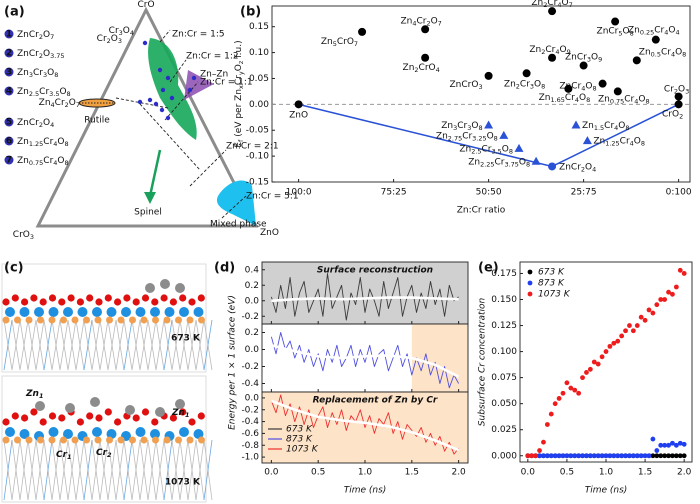 The image size is (700, 504). Describe the element at coordinates (298, 115) in the screenshot. I see `point-label: ZnO` at that location.